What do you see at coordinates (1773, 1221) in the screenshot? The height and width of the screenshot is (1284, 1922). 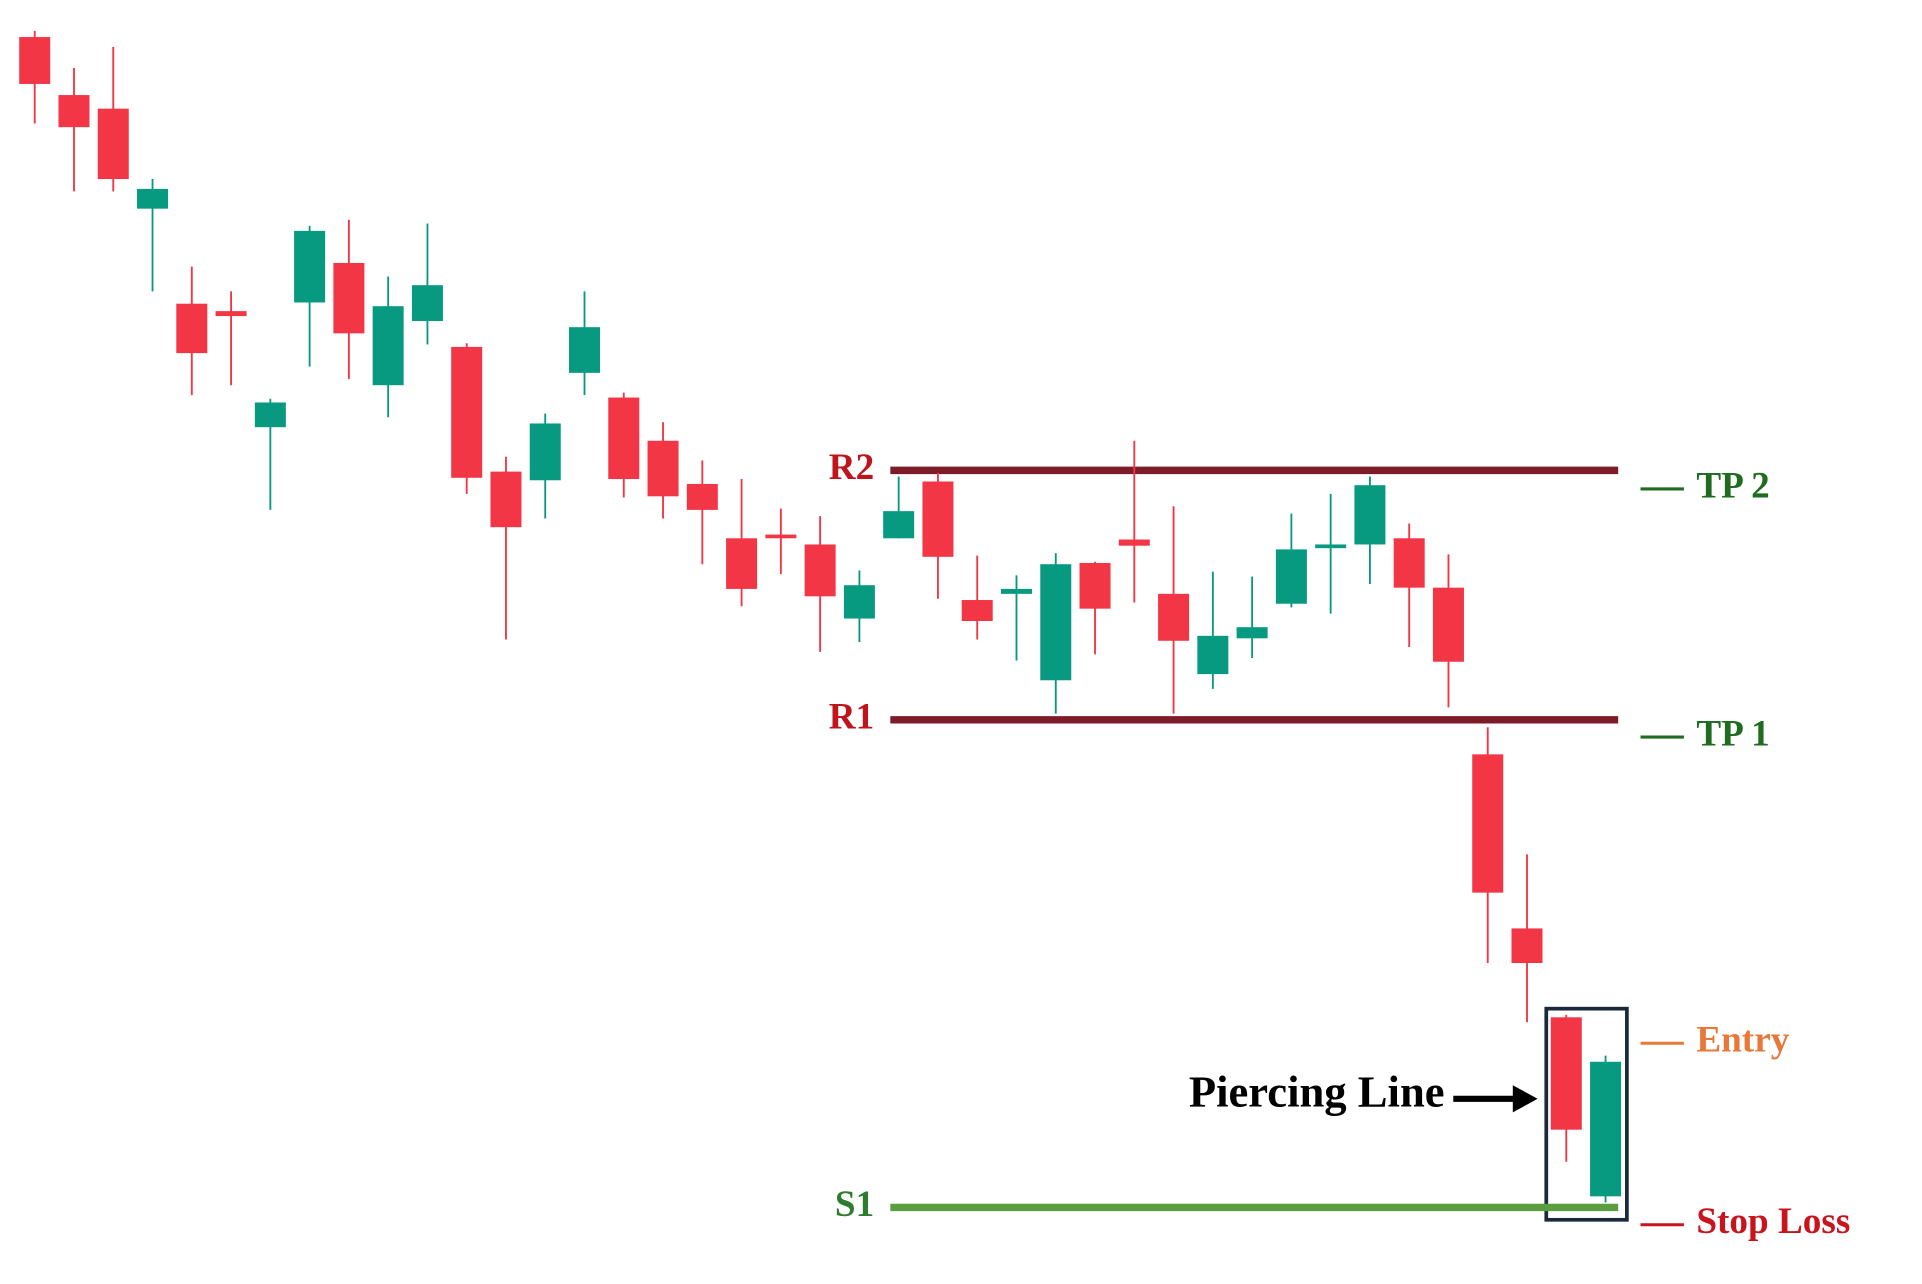 I see `target-label: Stop Loss` at bounding box center [1773, 1221].